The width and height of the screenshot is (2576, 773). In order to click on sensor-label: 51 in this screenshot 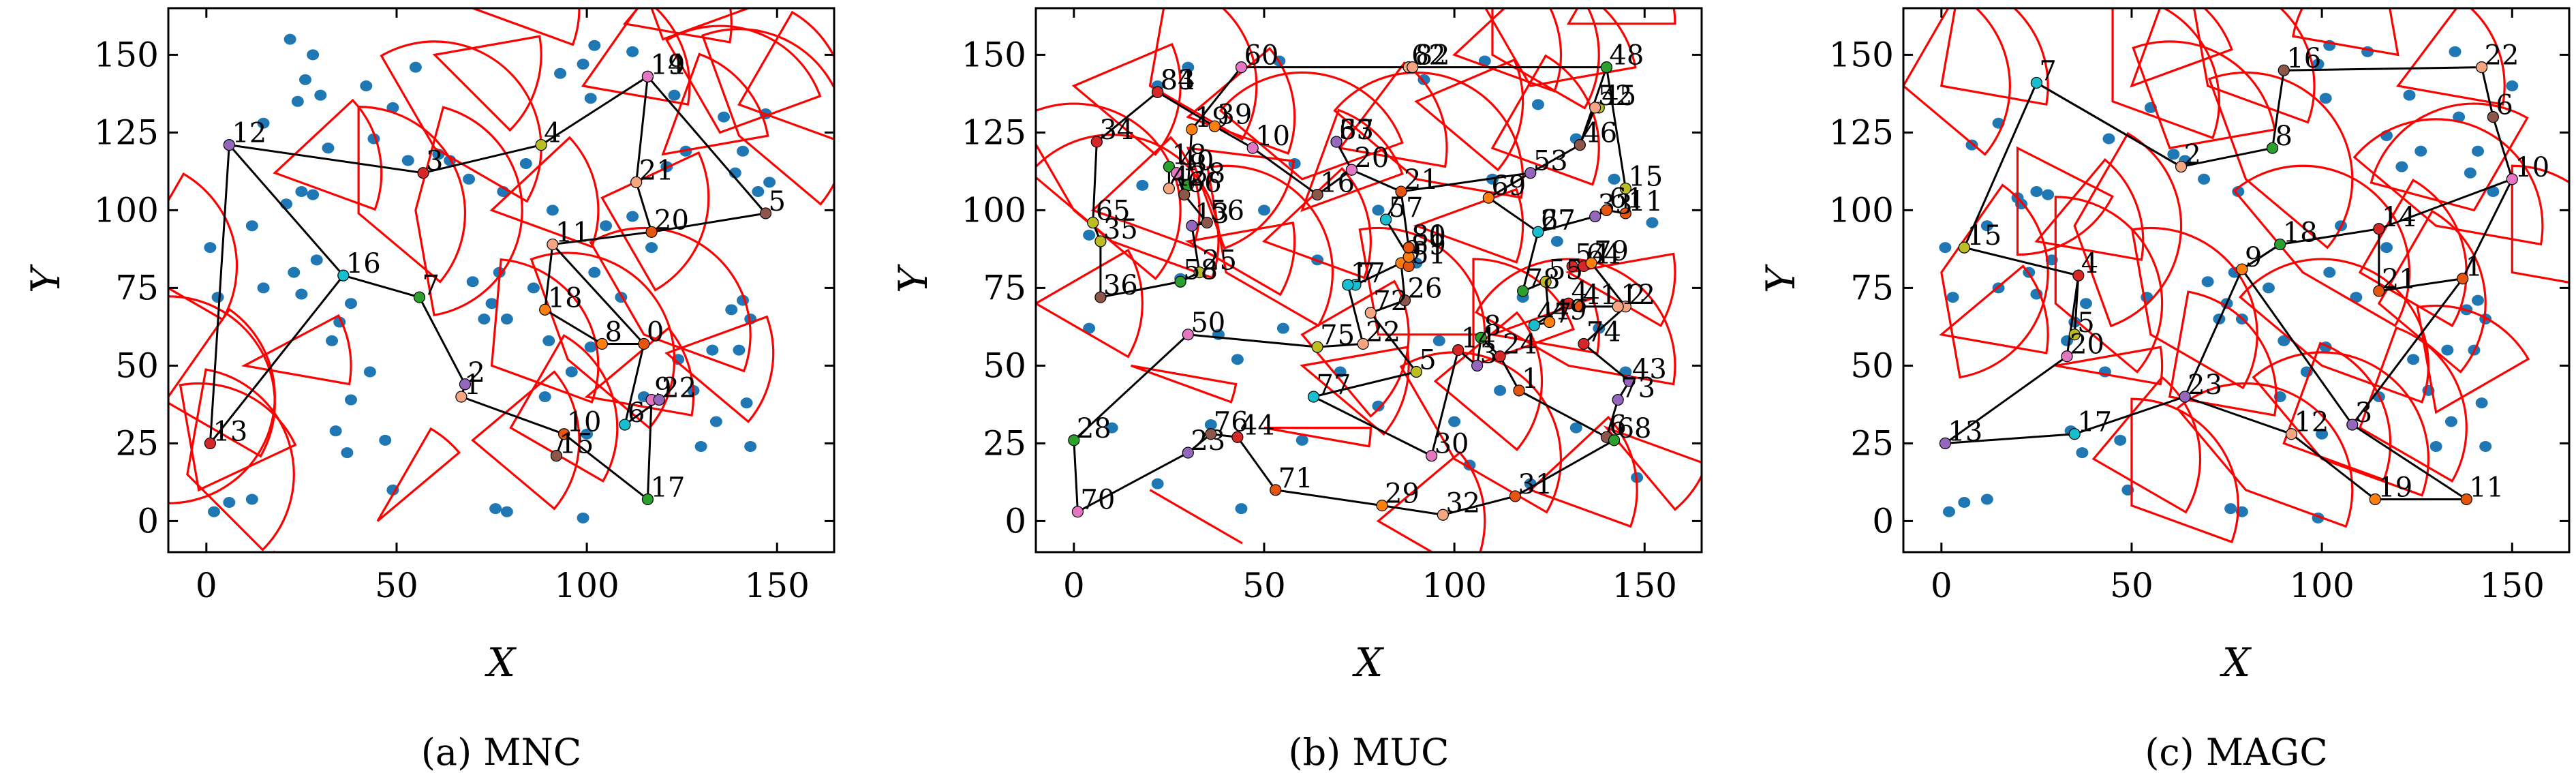, I will do `click(1428, 255)`.